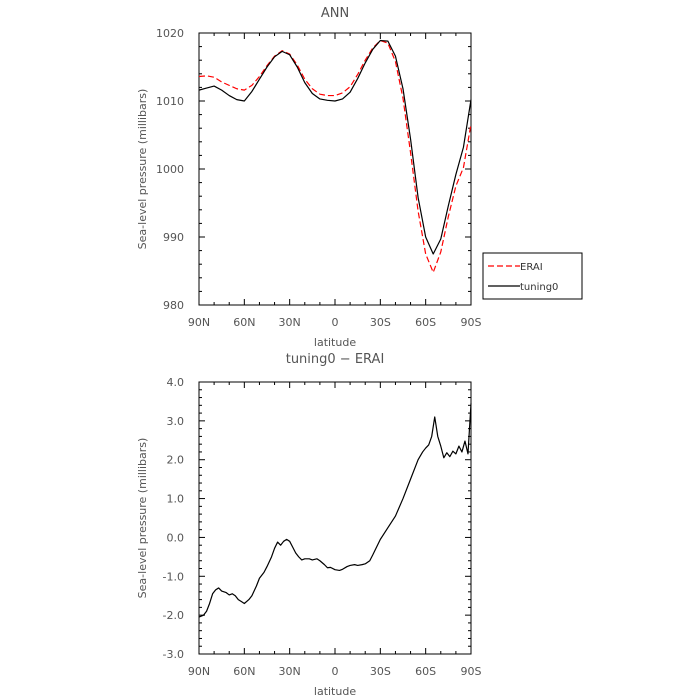 This screenshot has height=700, width=700. I want to click on bottom-y-tick-label: -2.0, so click(173, 615).